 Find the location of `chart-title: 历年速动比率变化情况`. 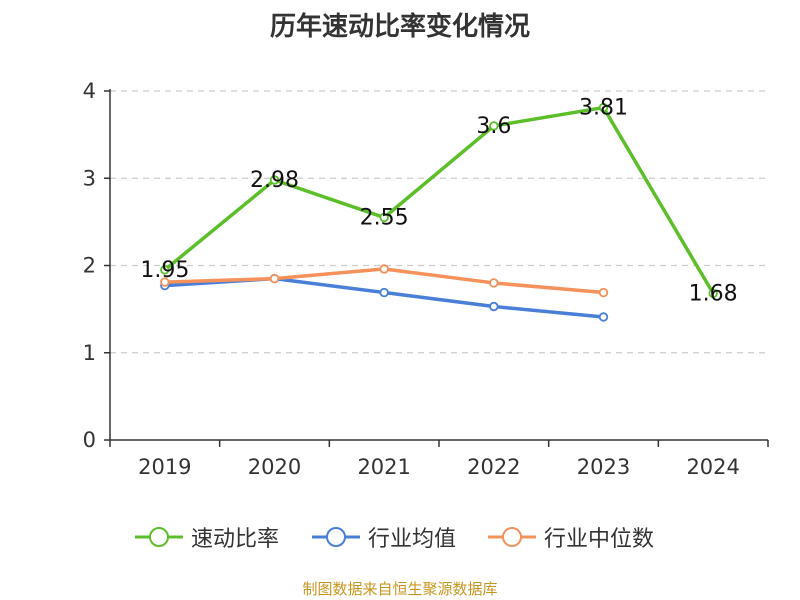

chart-title: 历年速动比率变化情况 is located at coordinates (399, 27).